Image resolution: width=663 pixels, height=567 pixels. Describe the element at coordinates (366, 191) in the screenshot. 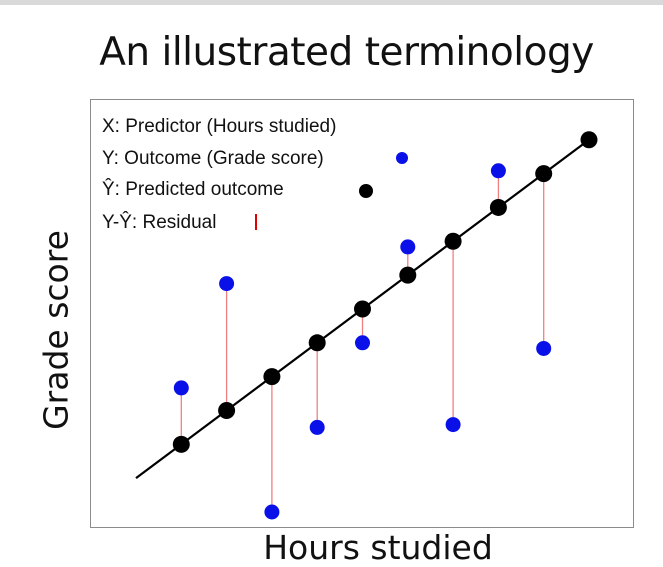

I see `legend-predicted-marker` at that location.